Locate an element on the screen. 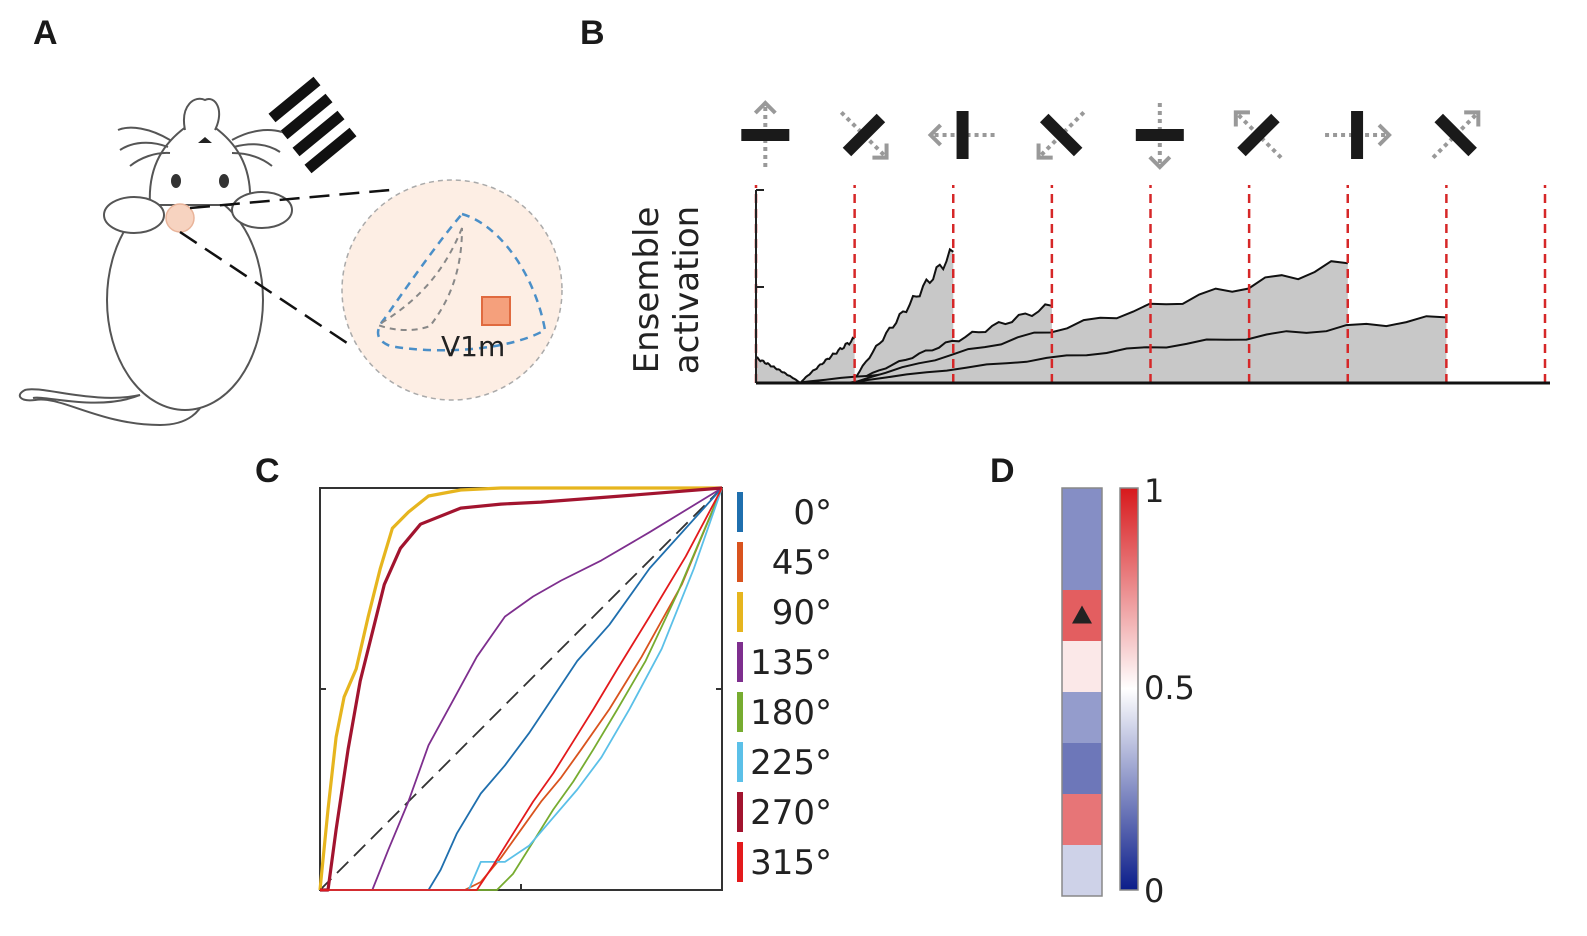 The height and width of the screenshot is (936, 1587). activation-traces is located at coordinates (1101, 315).